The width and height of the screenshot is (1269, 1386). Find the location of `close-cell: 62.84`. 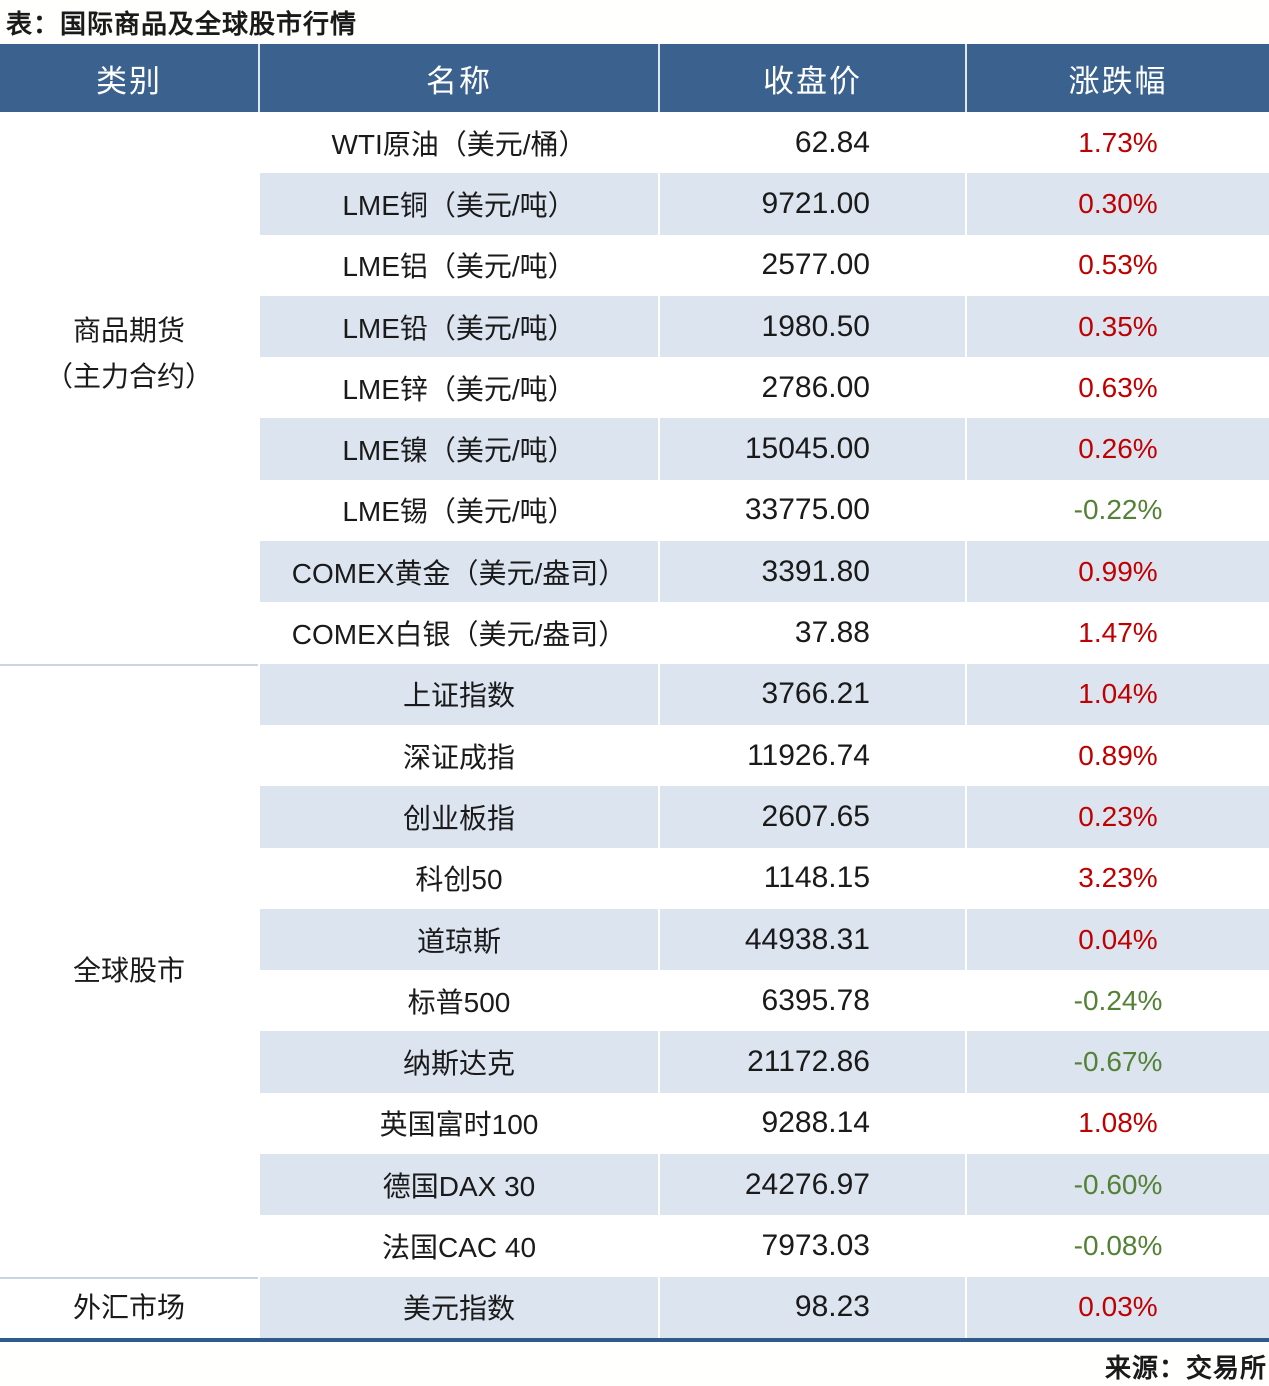

close-cell: 62.84 is located at coordinates (811, 143).